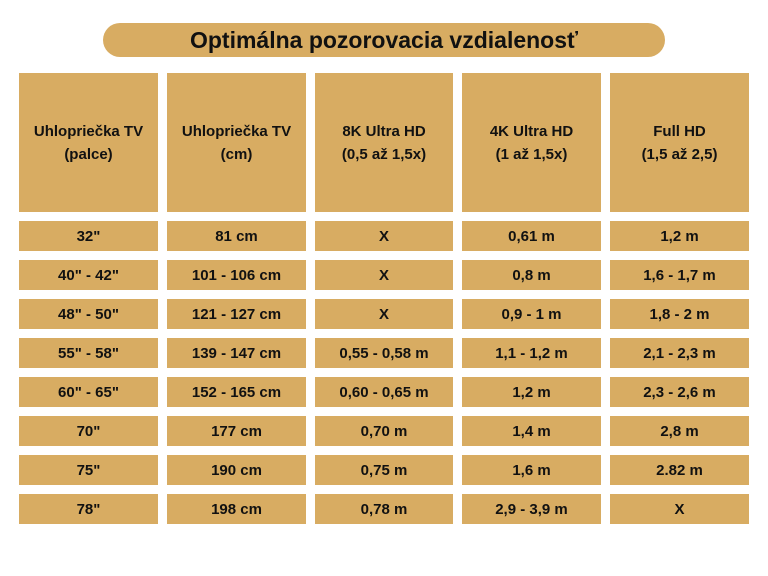 This screenshot has width=768, height=576. Describe the element at coordinates (88, 392) in the screenshot. I see `table-cell: 60" - 65"` at that location.